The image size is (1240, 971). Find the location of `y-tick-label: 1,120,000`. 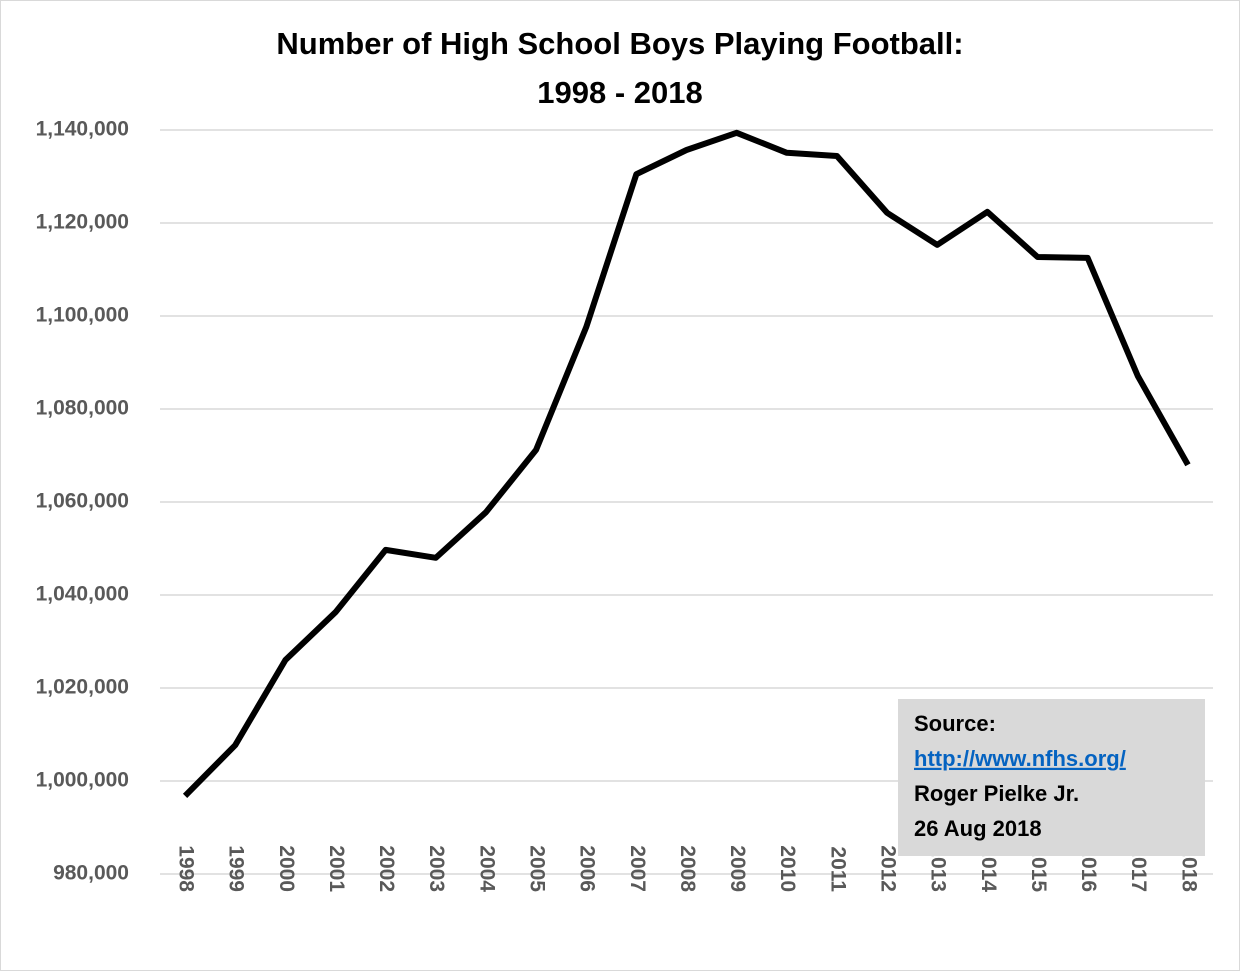

y-tick-label: 1,120,000 is located at coordinates (82, 222).